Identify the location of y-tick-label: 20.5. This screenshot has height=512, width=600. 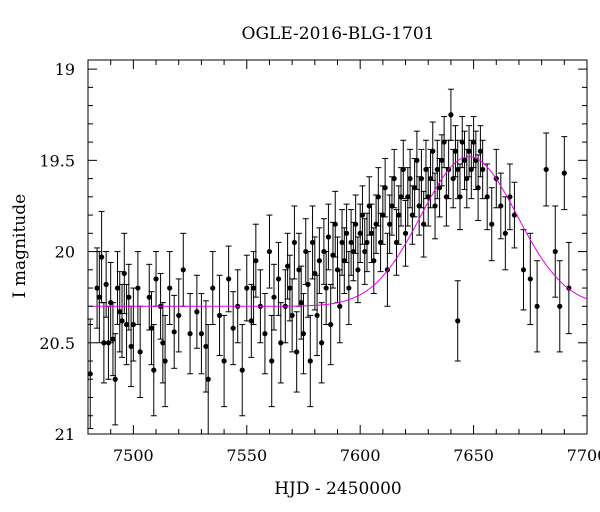
(57, 343).